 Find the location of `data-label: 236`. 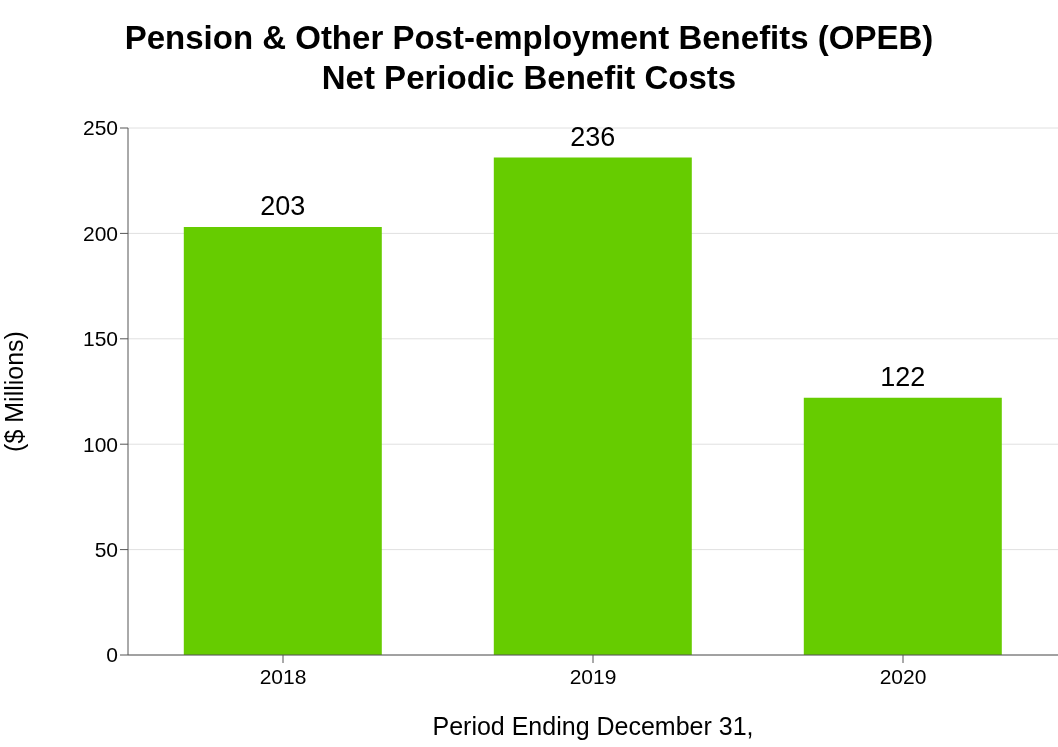

data-label: 236 is located at coordinates (593, 136).